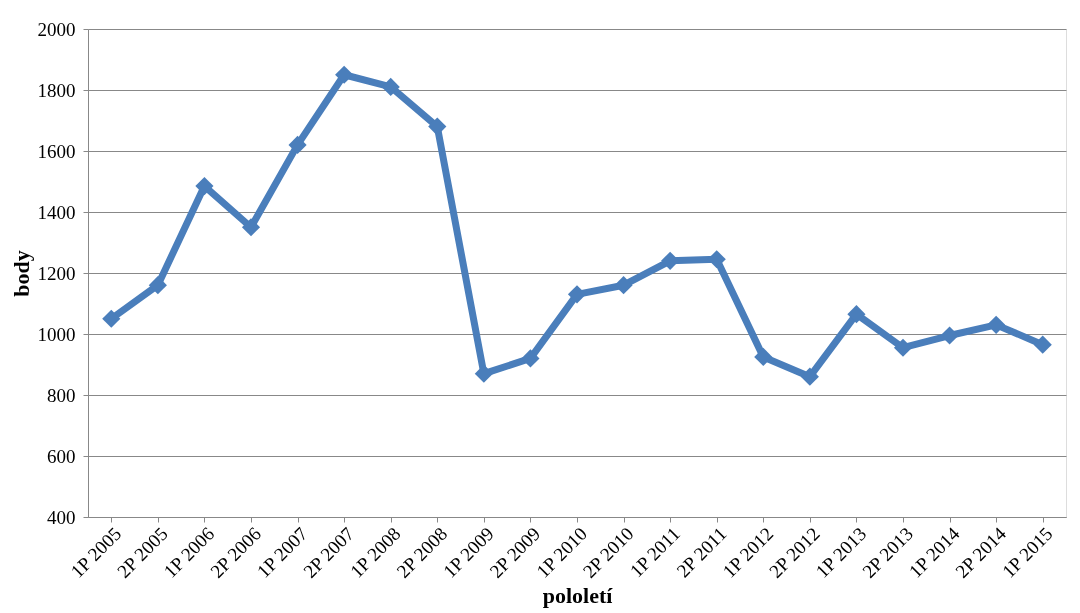 The width and height of the screenshot is (1080, 613). Describe the element at coordinates (61, 456) in the screenshot. I see `y-tick-label: 600` at that location.